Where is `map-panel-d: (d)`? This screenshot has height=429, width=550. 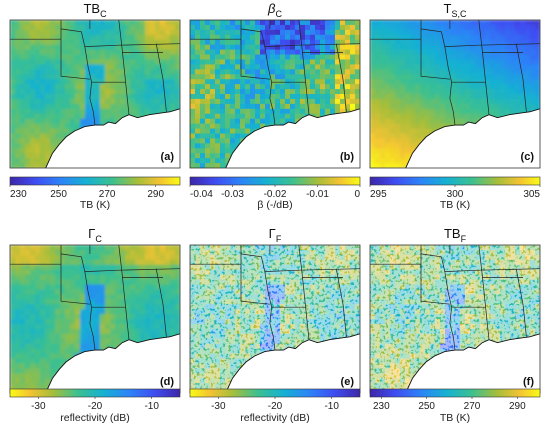 map-panel-d: (d) is located at coordinates (95, 319).